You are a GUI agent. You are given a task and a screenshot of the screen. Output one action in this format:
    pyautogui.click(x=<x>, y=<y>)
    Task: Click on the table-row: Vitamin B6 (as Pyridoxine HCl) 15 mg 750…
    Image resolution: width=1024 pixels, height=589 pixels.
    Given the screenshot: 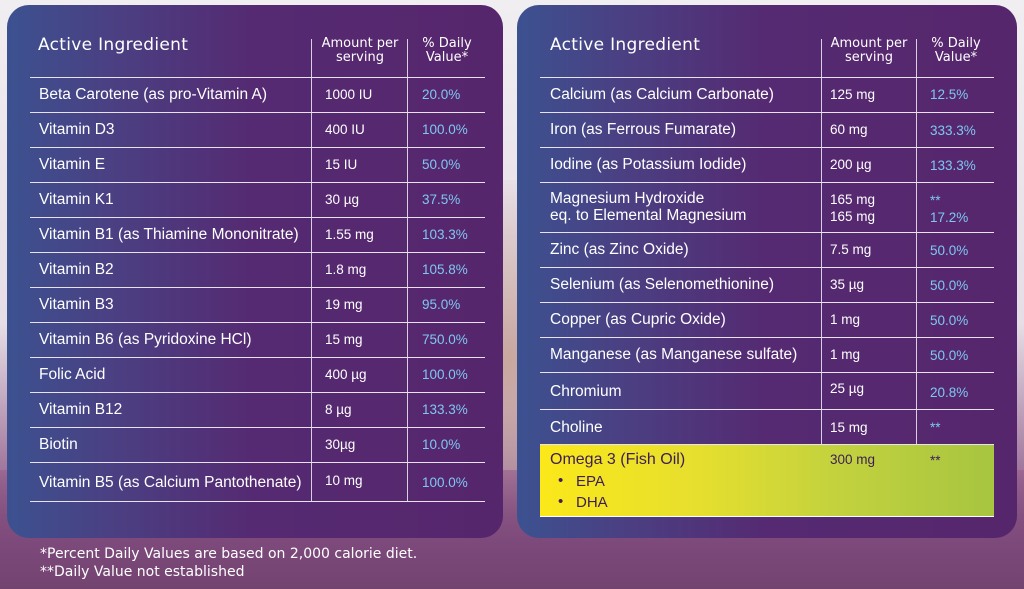 What is the action you would take?
    pyautogui.click(x=257, y=340)
    